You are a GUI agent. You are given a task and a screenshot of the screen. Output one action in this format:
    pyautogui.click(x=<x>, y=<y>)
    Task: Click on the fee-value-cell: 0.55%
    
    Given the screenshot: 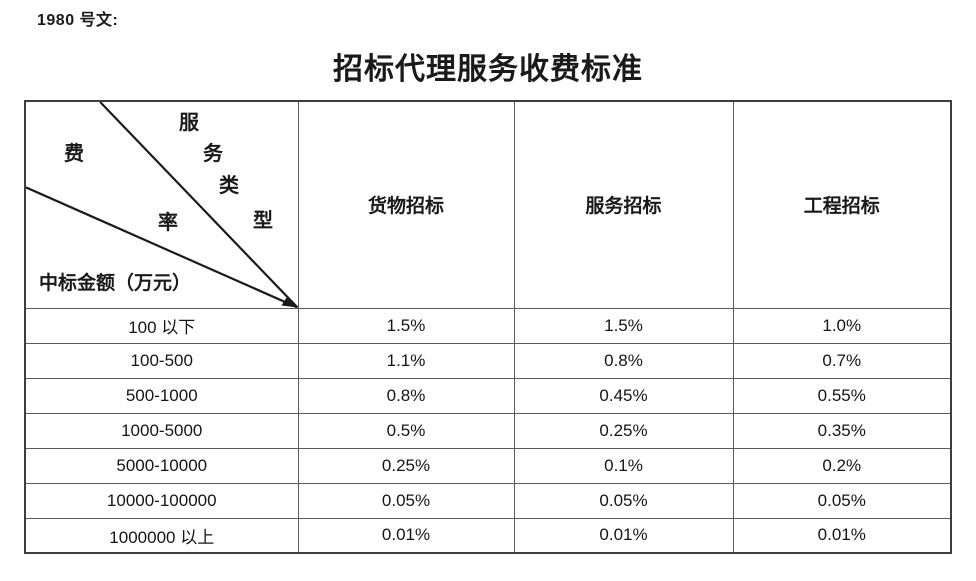 What is the action you would take?
    pyautogui.click(x=842, y=395)
    